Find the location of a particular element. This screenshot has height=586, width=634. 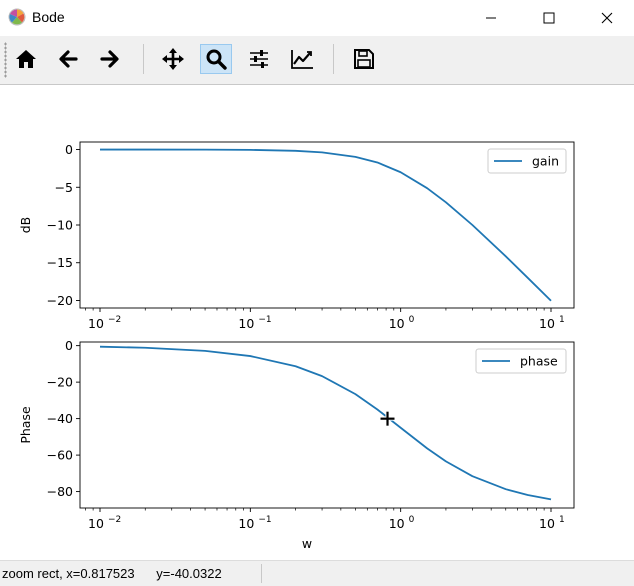

minimize-button is located at coordinates (491, 18).